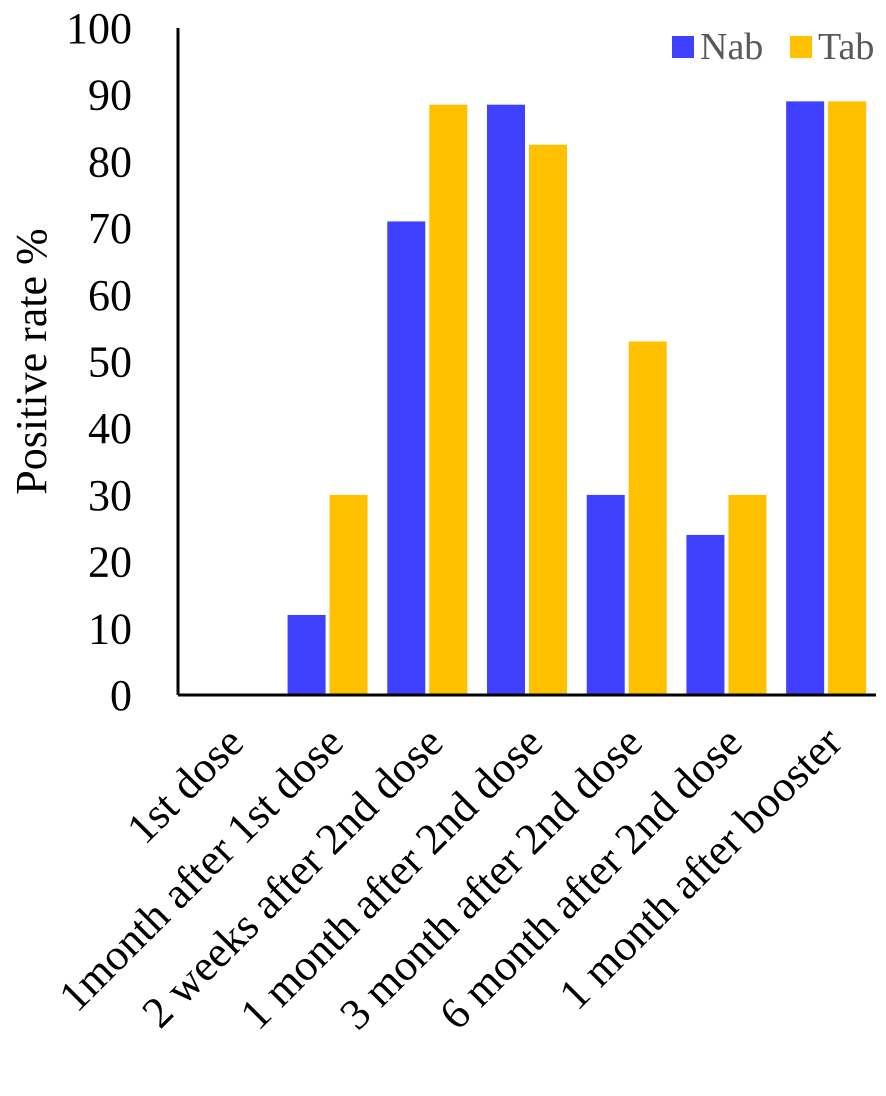  What do you see at coordinates (110, 628) in the screenshot?
I see `y-tick-label: 10` at bounding box center [110, 628].